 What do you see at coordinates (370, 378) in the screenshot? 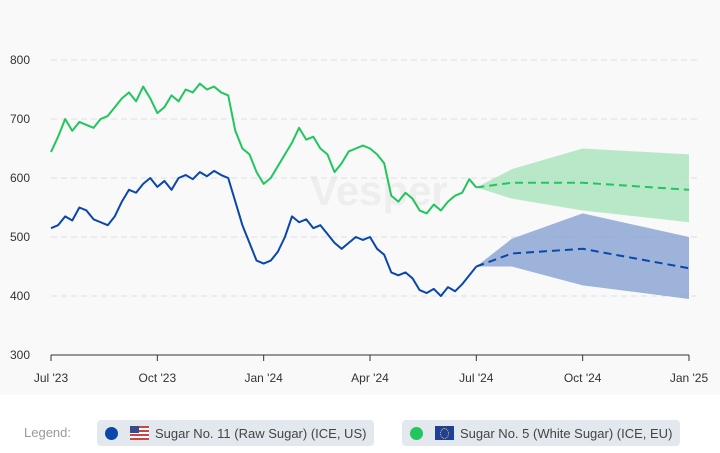
I see `x-tick-label: Apr '24` at bounding box center [370, 378].